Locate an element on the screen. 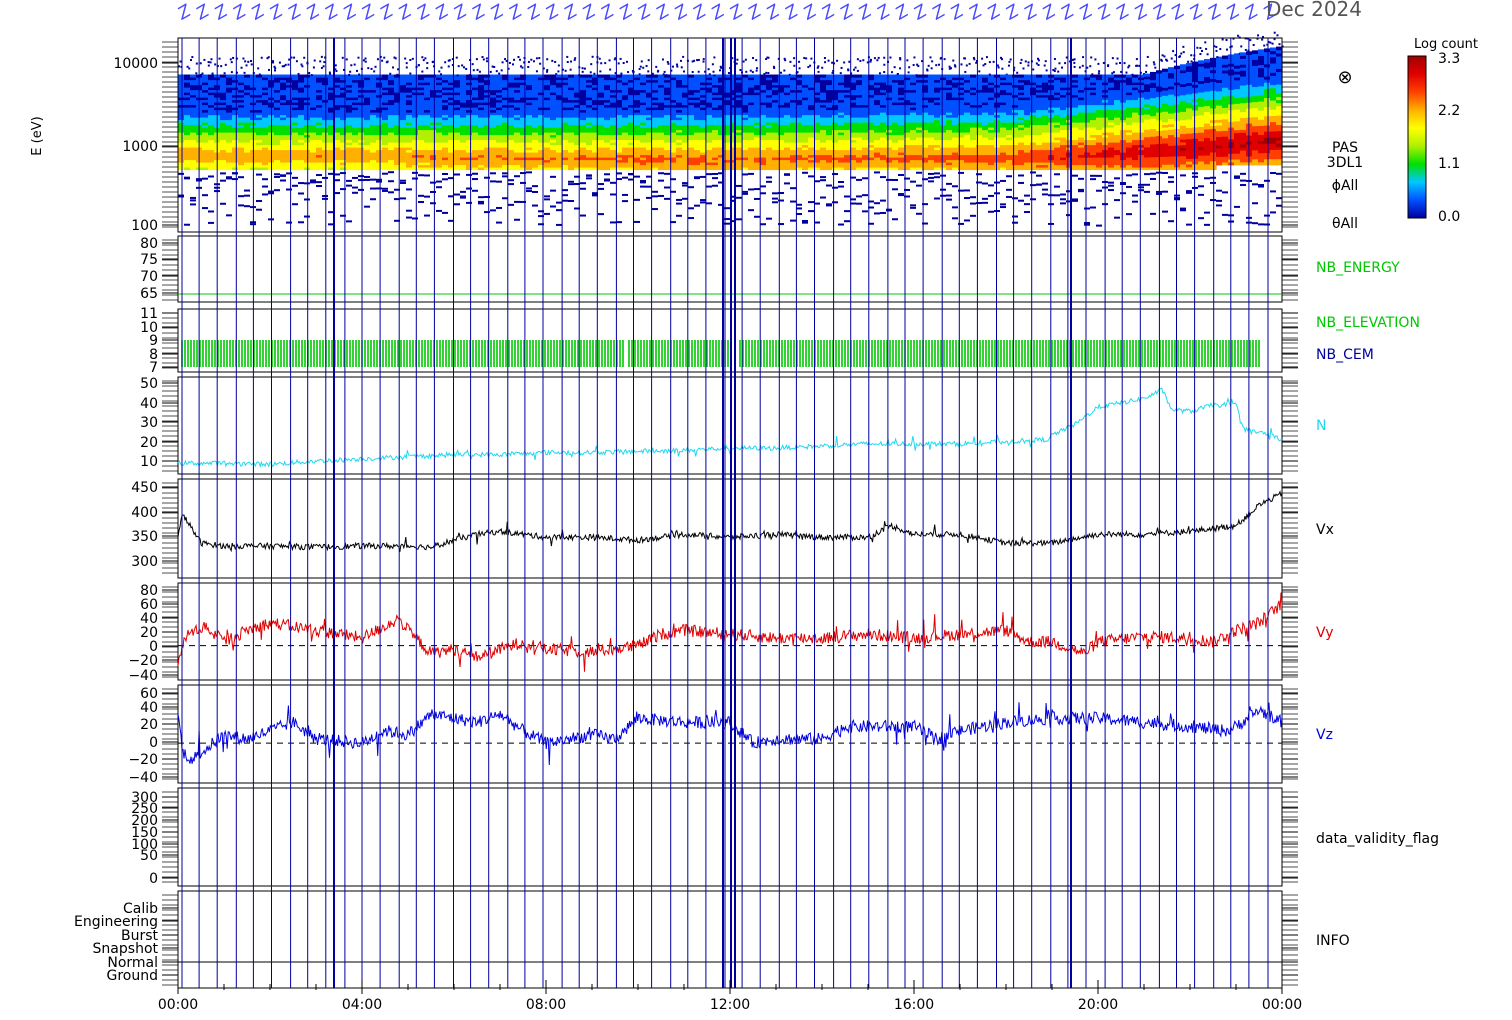  density-tick-3: 20 is located at coordinates (149, 443).